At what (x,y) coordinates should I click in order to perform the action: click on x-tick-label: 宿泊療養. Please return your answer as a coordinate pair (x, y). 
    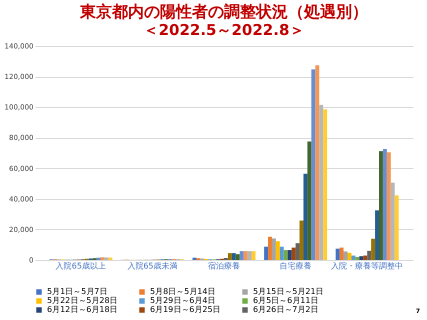
    Looking at the image, I should click on (224, 266).